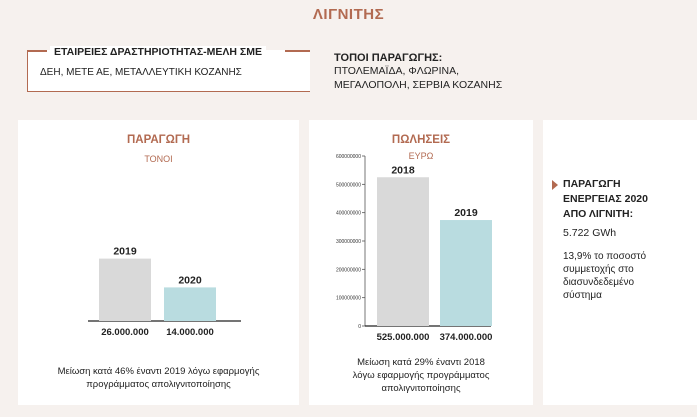 The image size is (697, 417). What do you see at coordinates (599, 282) in the screenshot?
I see `energy-share-line-3: διασυνδεδεμένο` at bounding box center [599, 282].